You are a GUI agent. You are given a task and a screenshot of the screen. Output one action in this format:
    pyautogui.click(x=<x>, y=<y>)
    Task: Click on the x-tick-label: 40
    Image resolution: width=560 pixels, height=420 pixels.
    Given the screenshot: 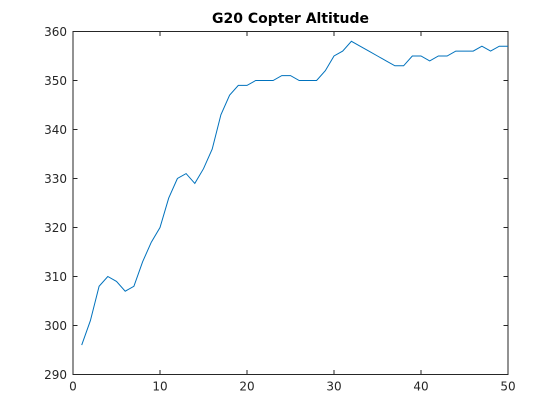 What is the action you would take?
    pyautogui.click(x=420, y=387)
    